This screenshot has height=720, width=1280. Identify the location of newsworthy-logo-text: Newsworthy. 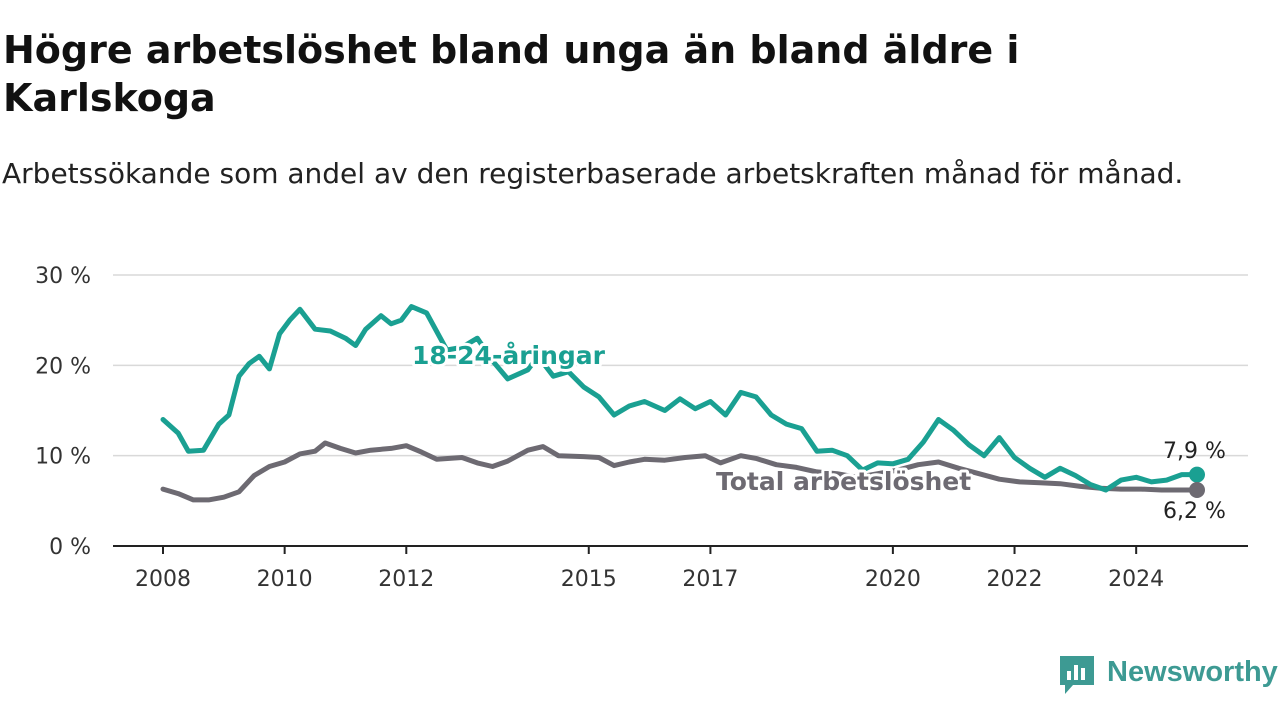
(1192, 672).